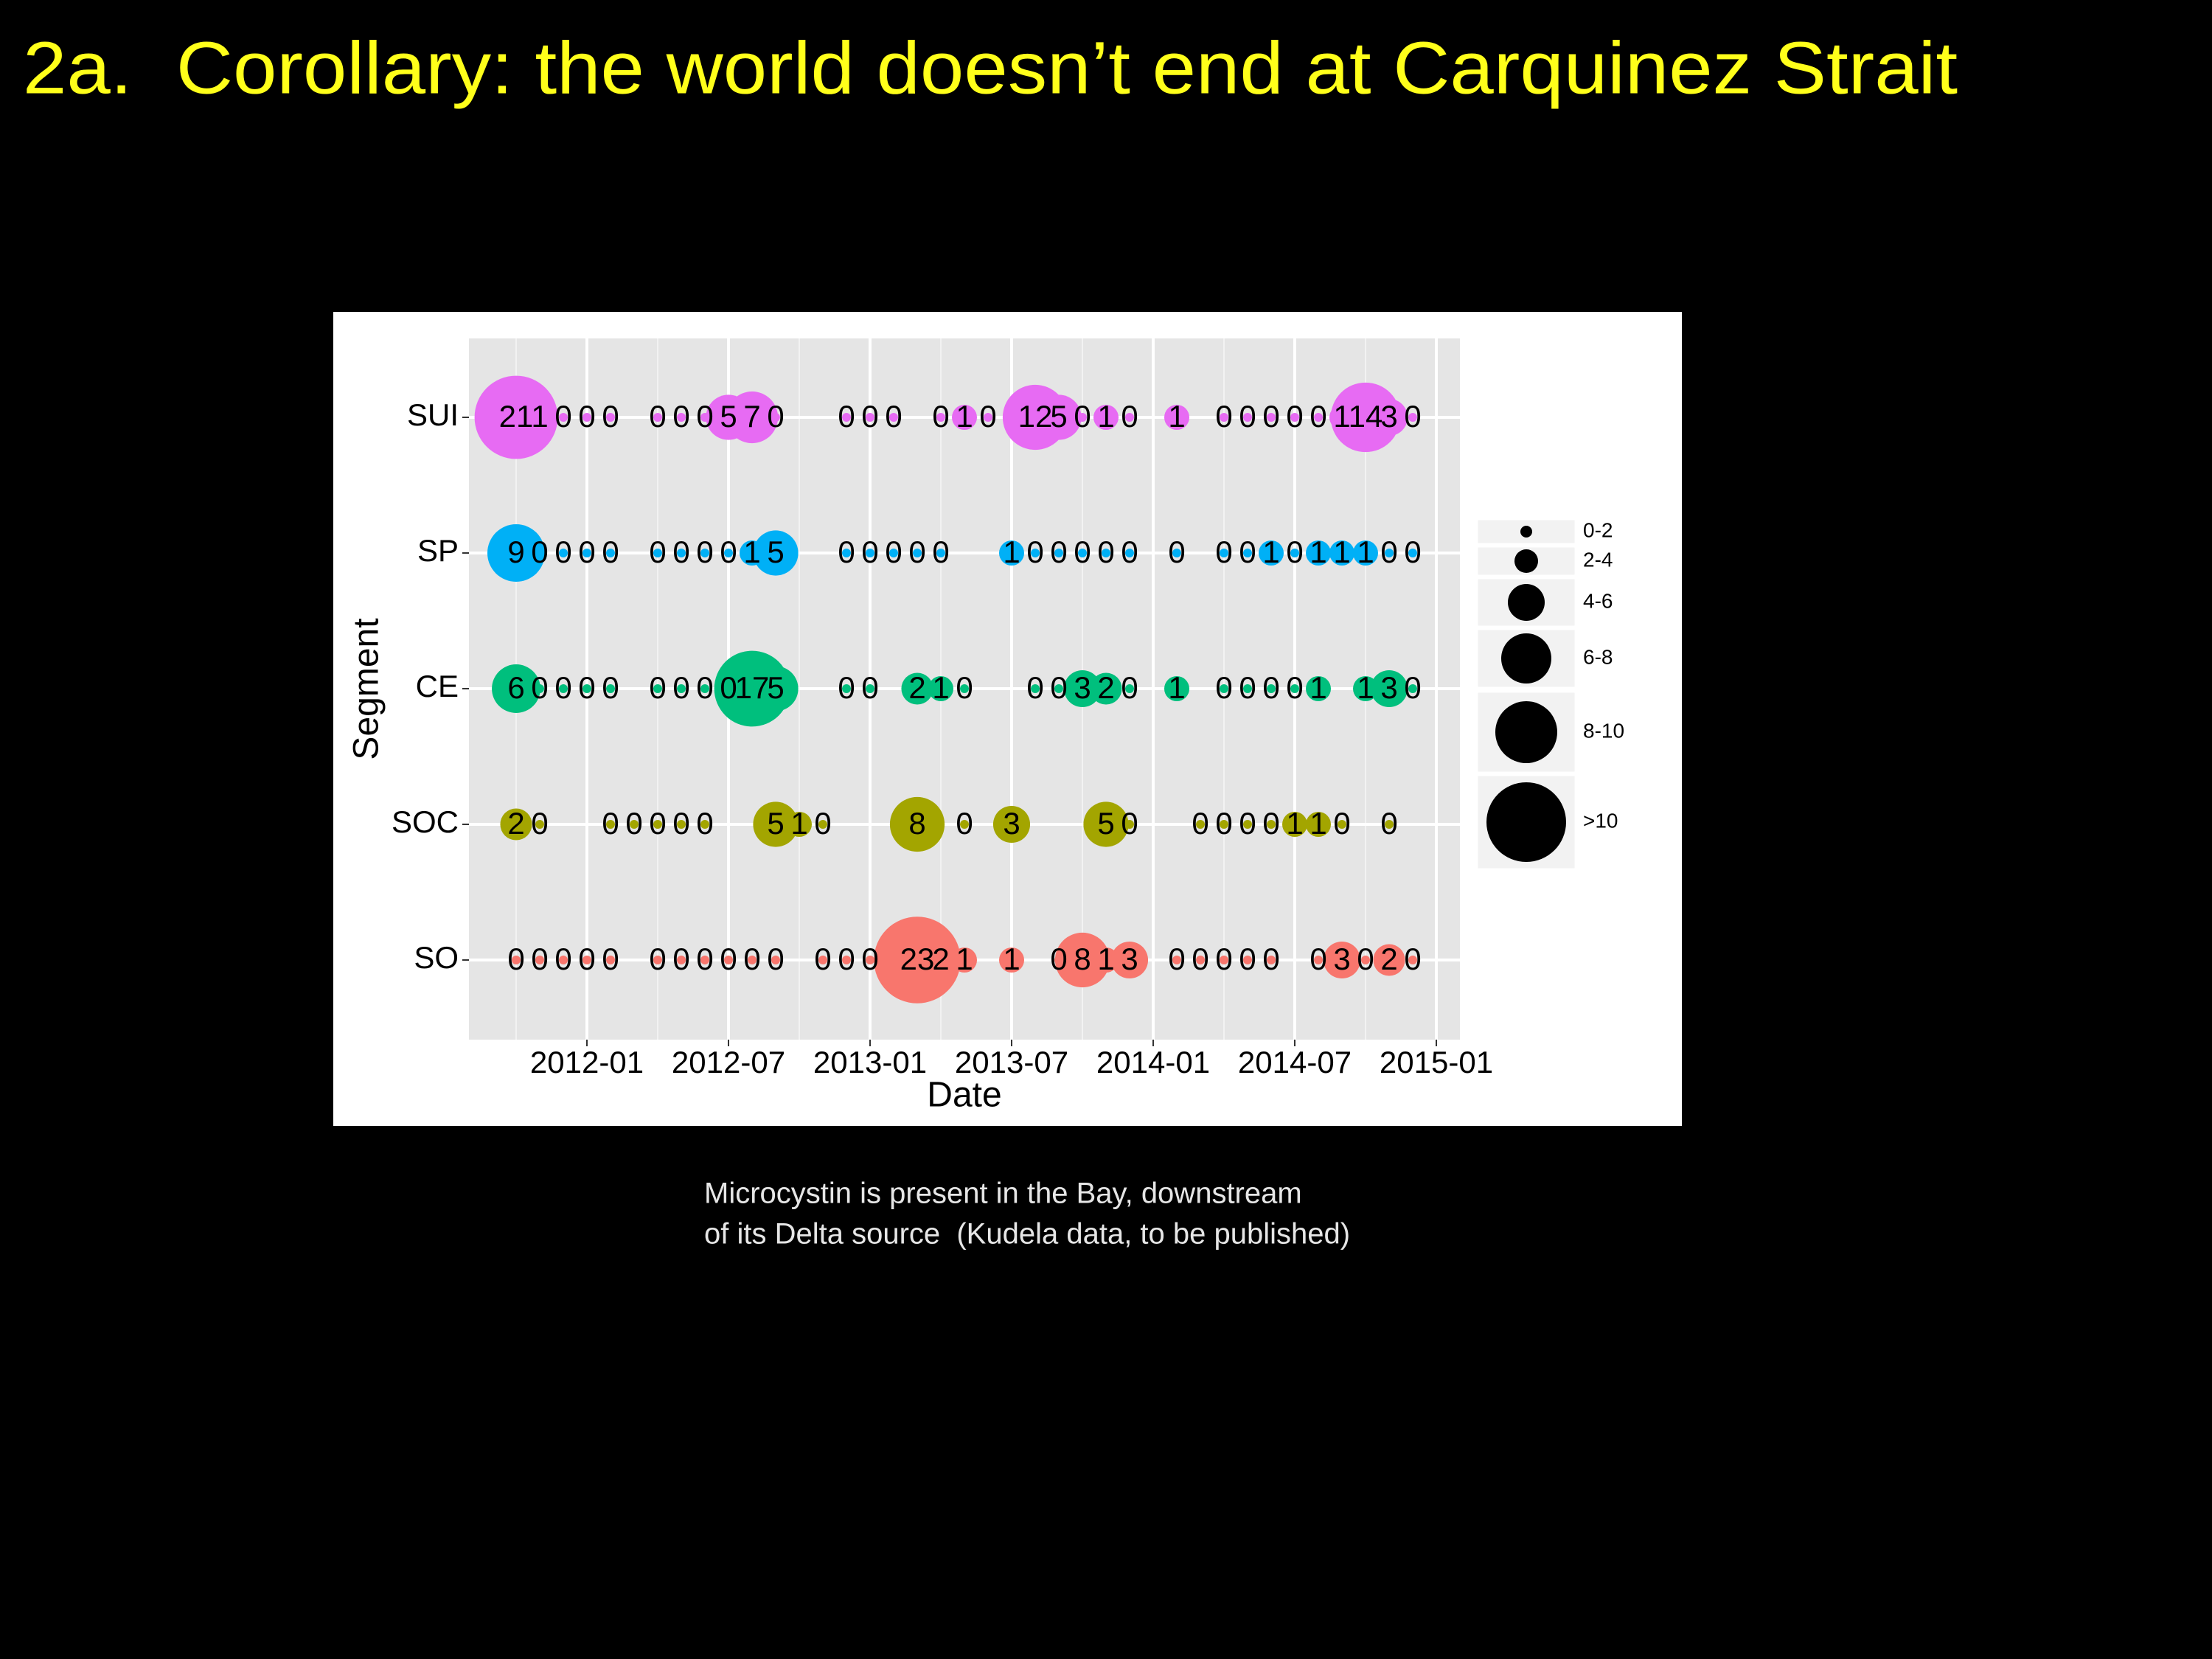  What do you see at coordinates (1011, 823) in the screenshot?
I see `value-label: 3` at bounding box center [1011, 823].